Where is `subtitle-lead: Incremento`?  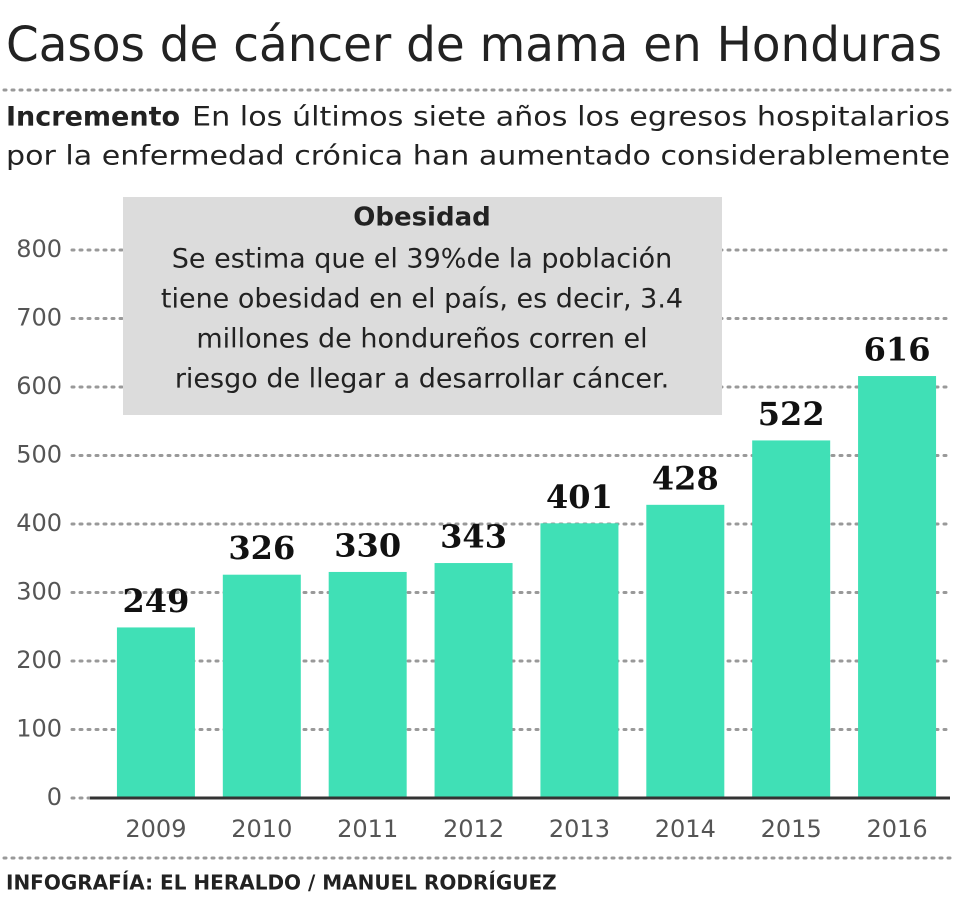
subtitle-lead: Incremento is located at coordinates (93, 117).